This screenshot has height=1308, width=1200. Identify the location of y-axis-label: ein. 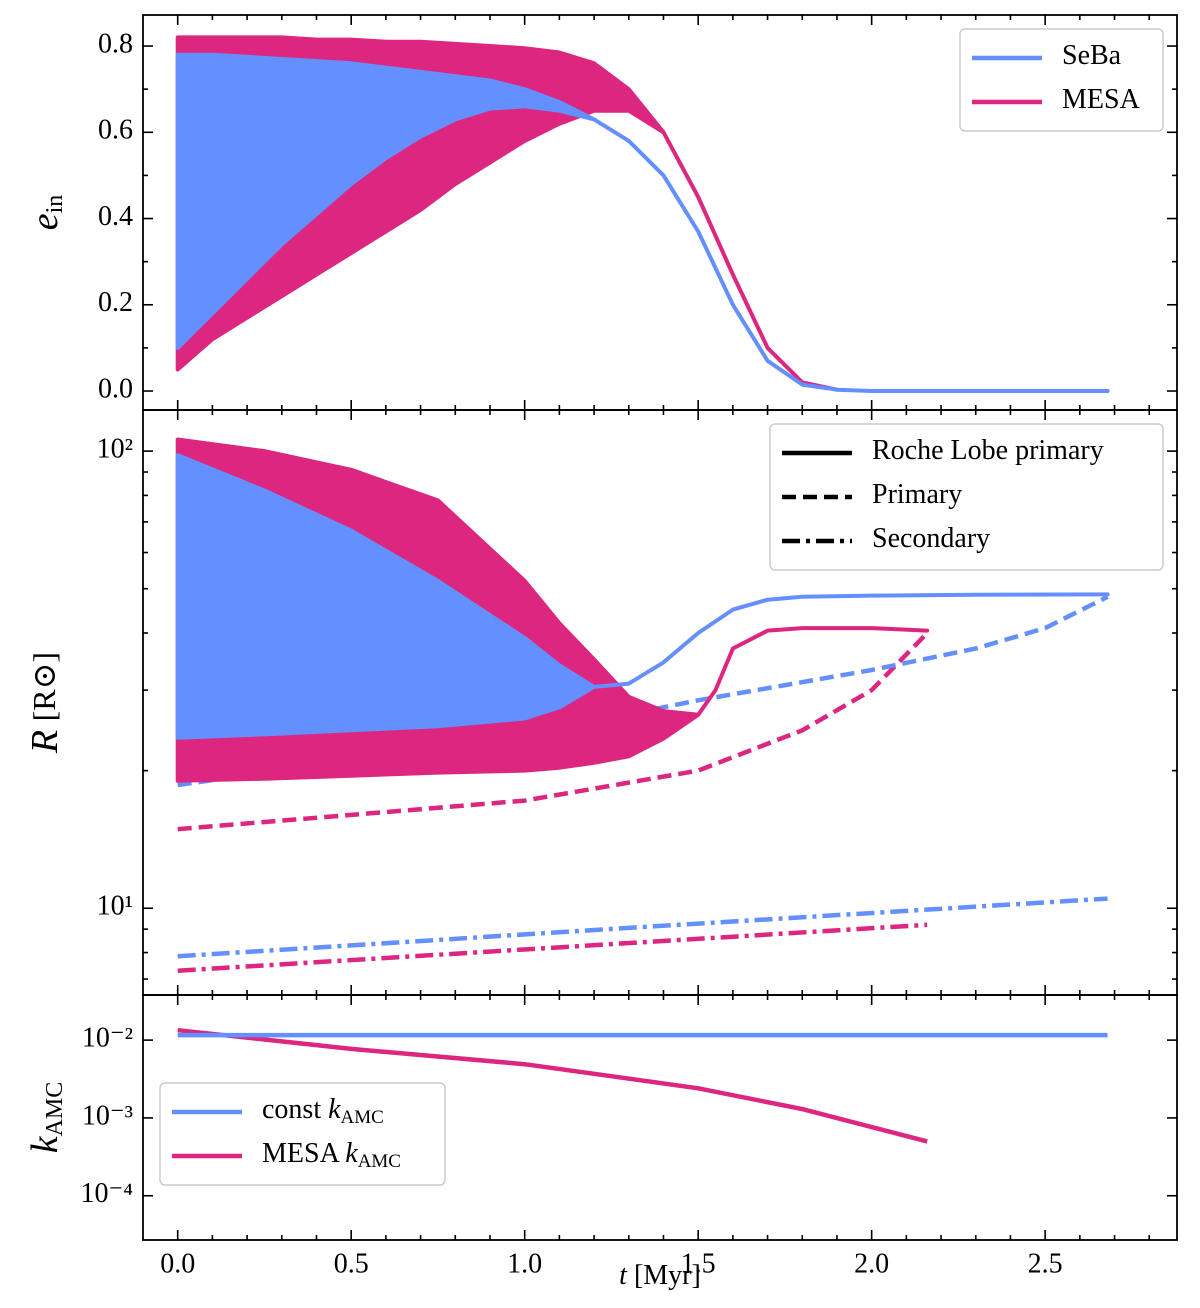
(46, 213).